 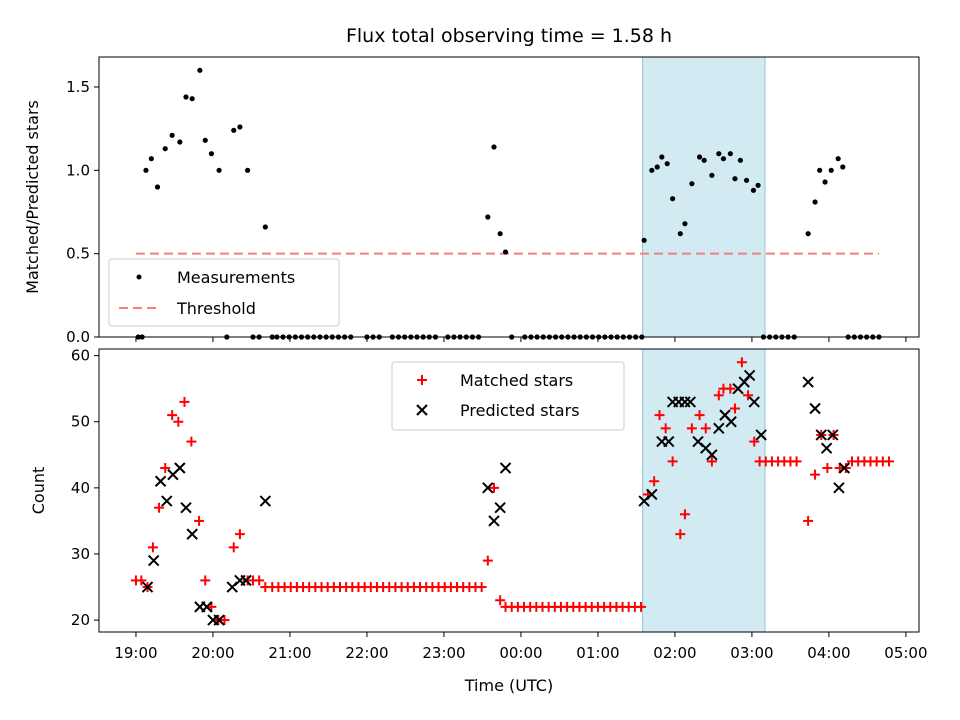 What do you see at coordinates (135, 653) in the screenshot?
I see `x-tick-label: 19:00` at bounding box center [135, 653].